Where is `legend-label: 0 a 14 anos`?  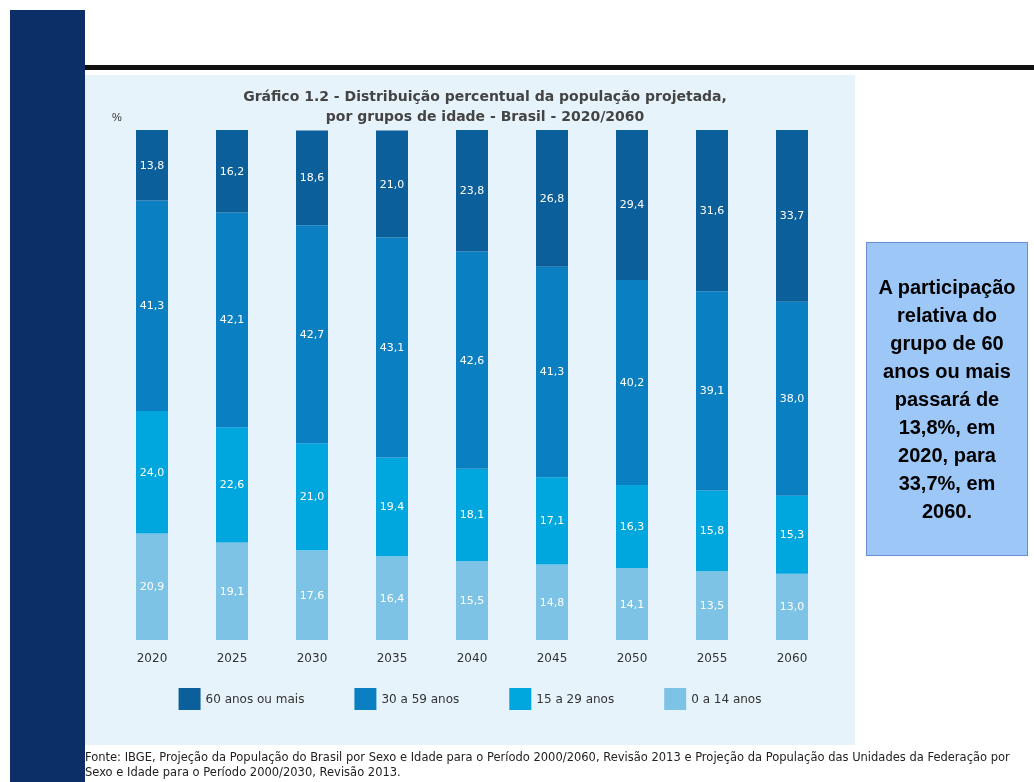 legend-label: 0 a 14 anos is located at coordinates (726, 699).